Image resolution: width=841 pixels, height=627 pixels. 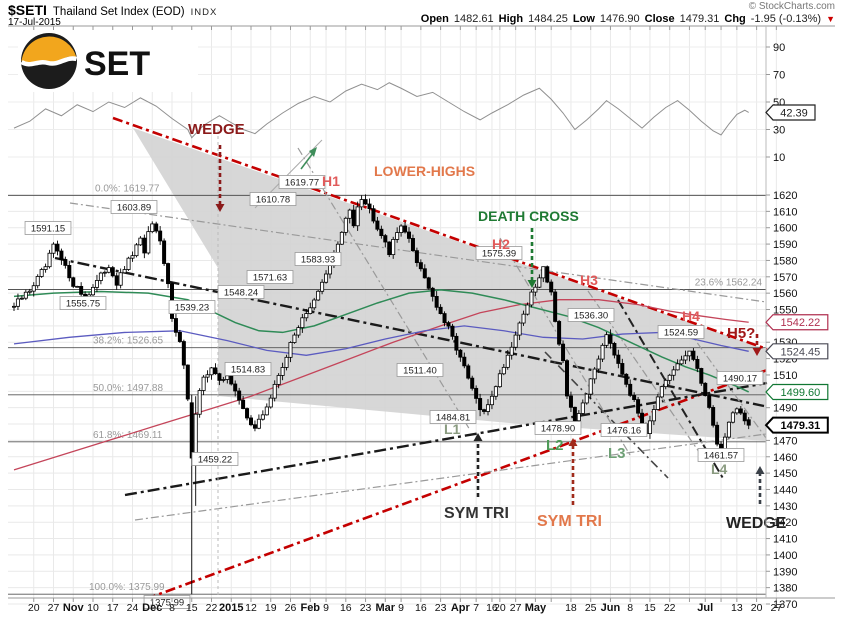 I want to click on x-axis-label: 24, so click(x=133, y=608).